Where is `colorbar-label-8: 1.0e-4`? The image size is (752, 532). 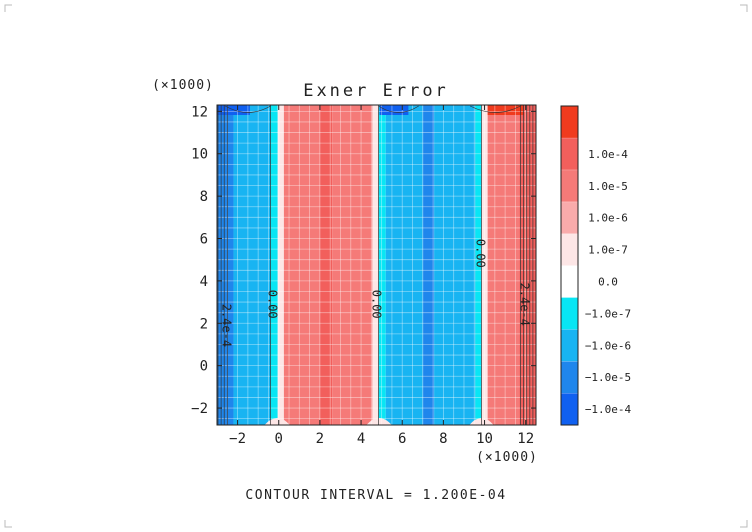
colorbar-label-8: 1.0e-4 is located at coordinates (608, 154).